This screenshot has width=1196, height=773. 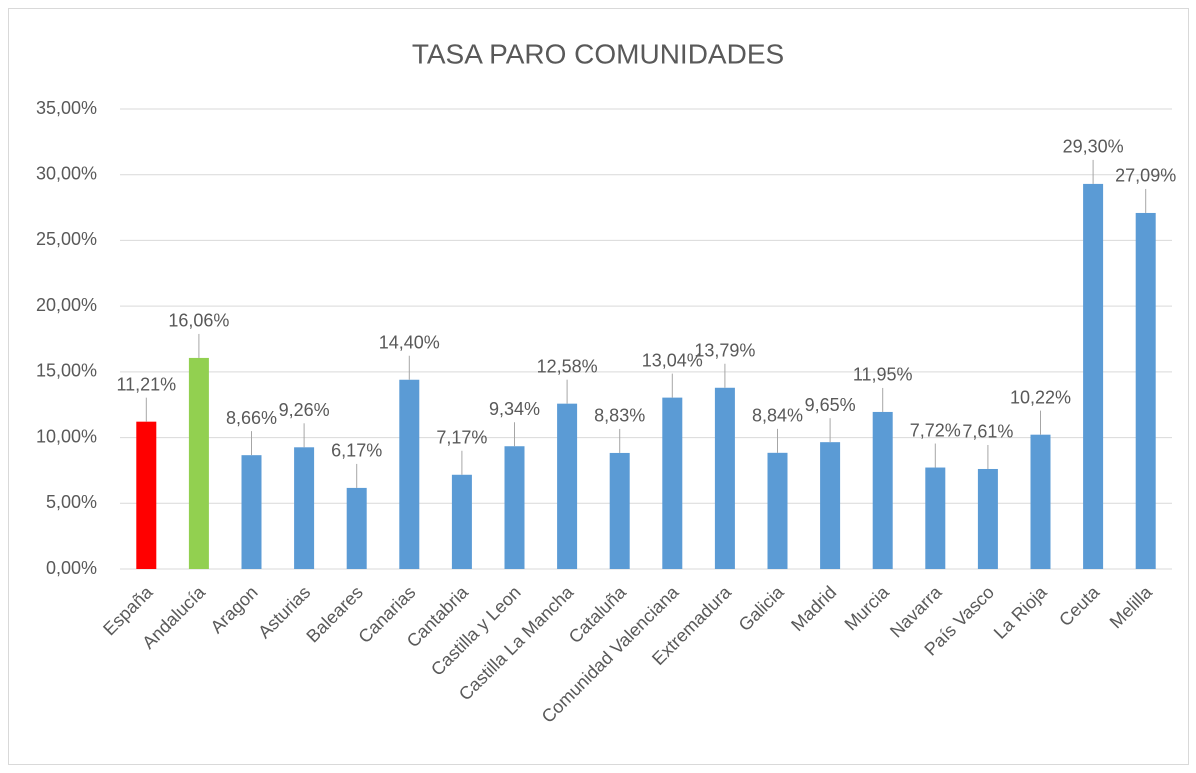 What do you see at coordinates (777, 416) in the screenshot?
I see `data-label: 8,84%` at bounding box center [777, 416].